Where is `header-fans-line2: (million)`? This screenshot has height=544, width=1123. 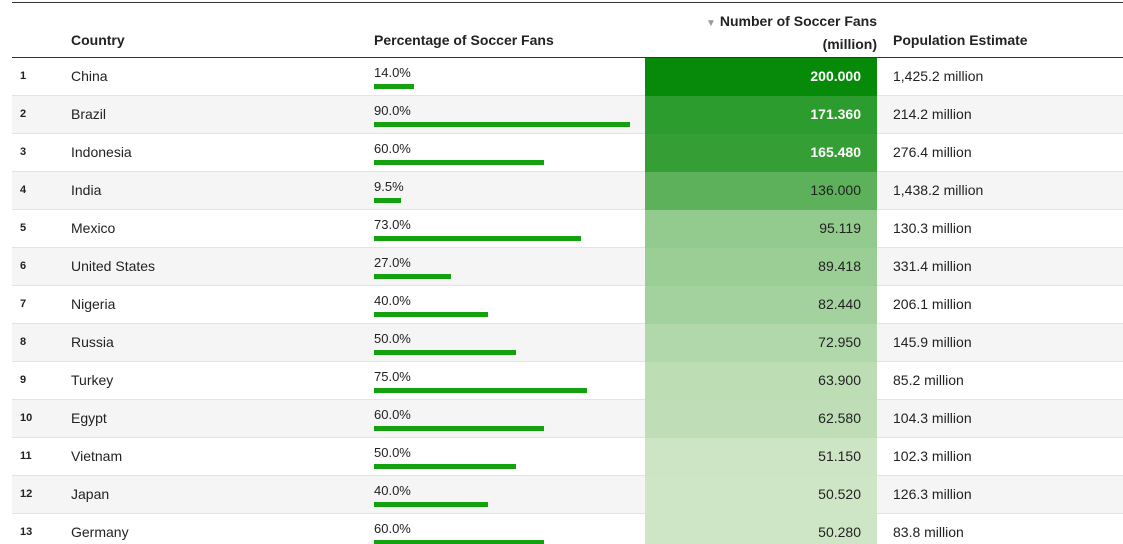
header-fans-line2: (million) is located at coordinates (849, 44).